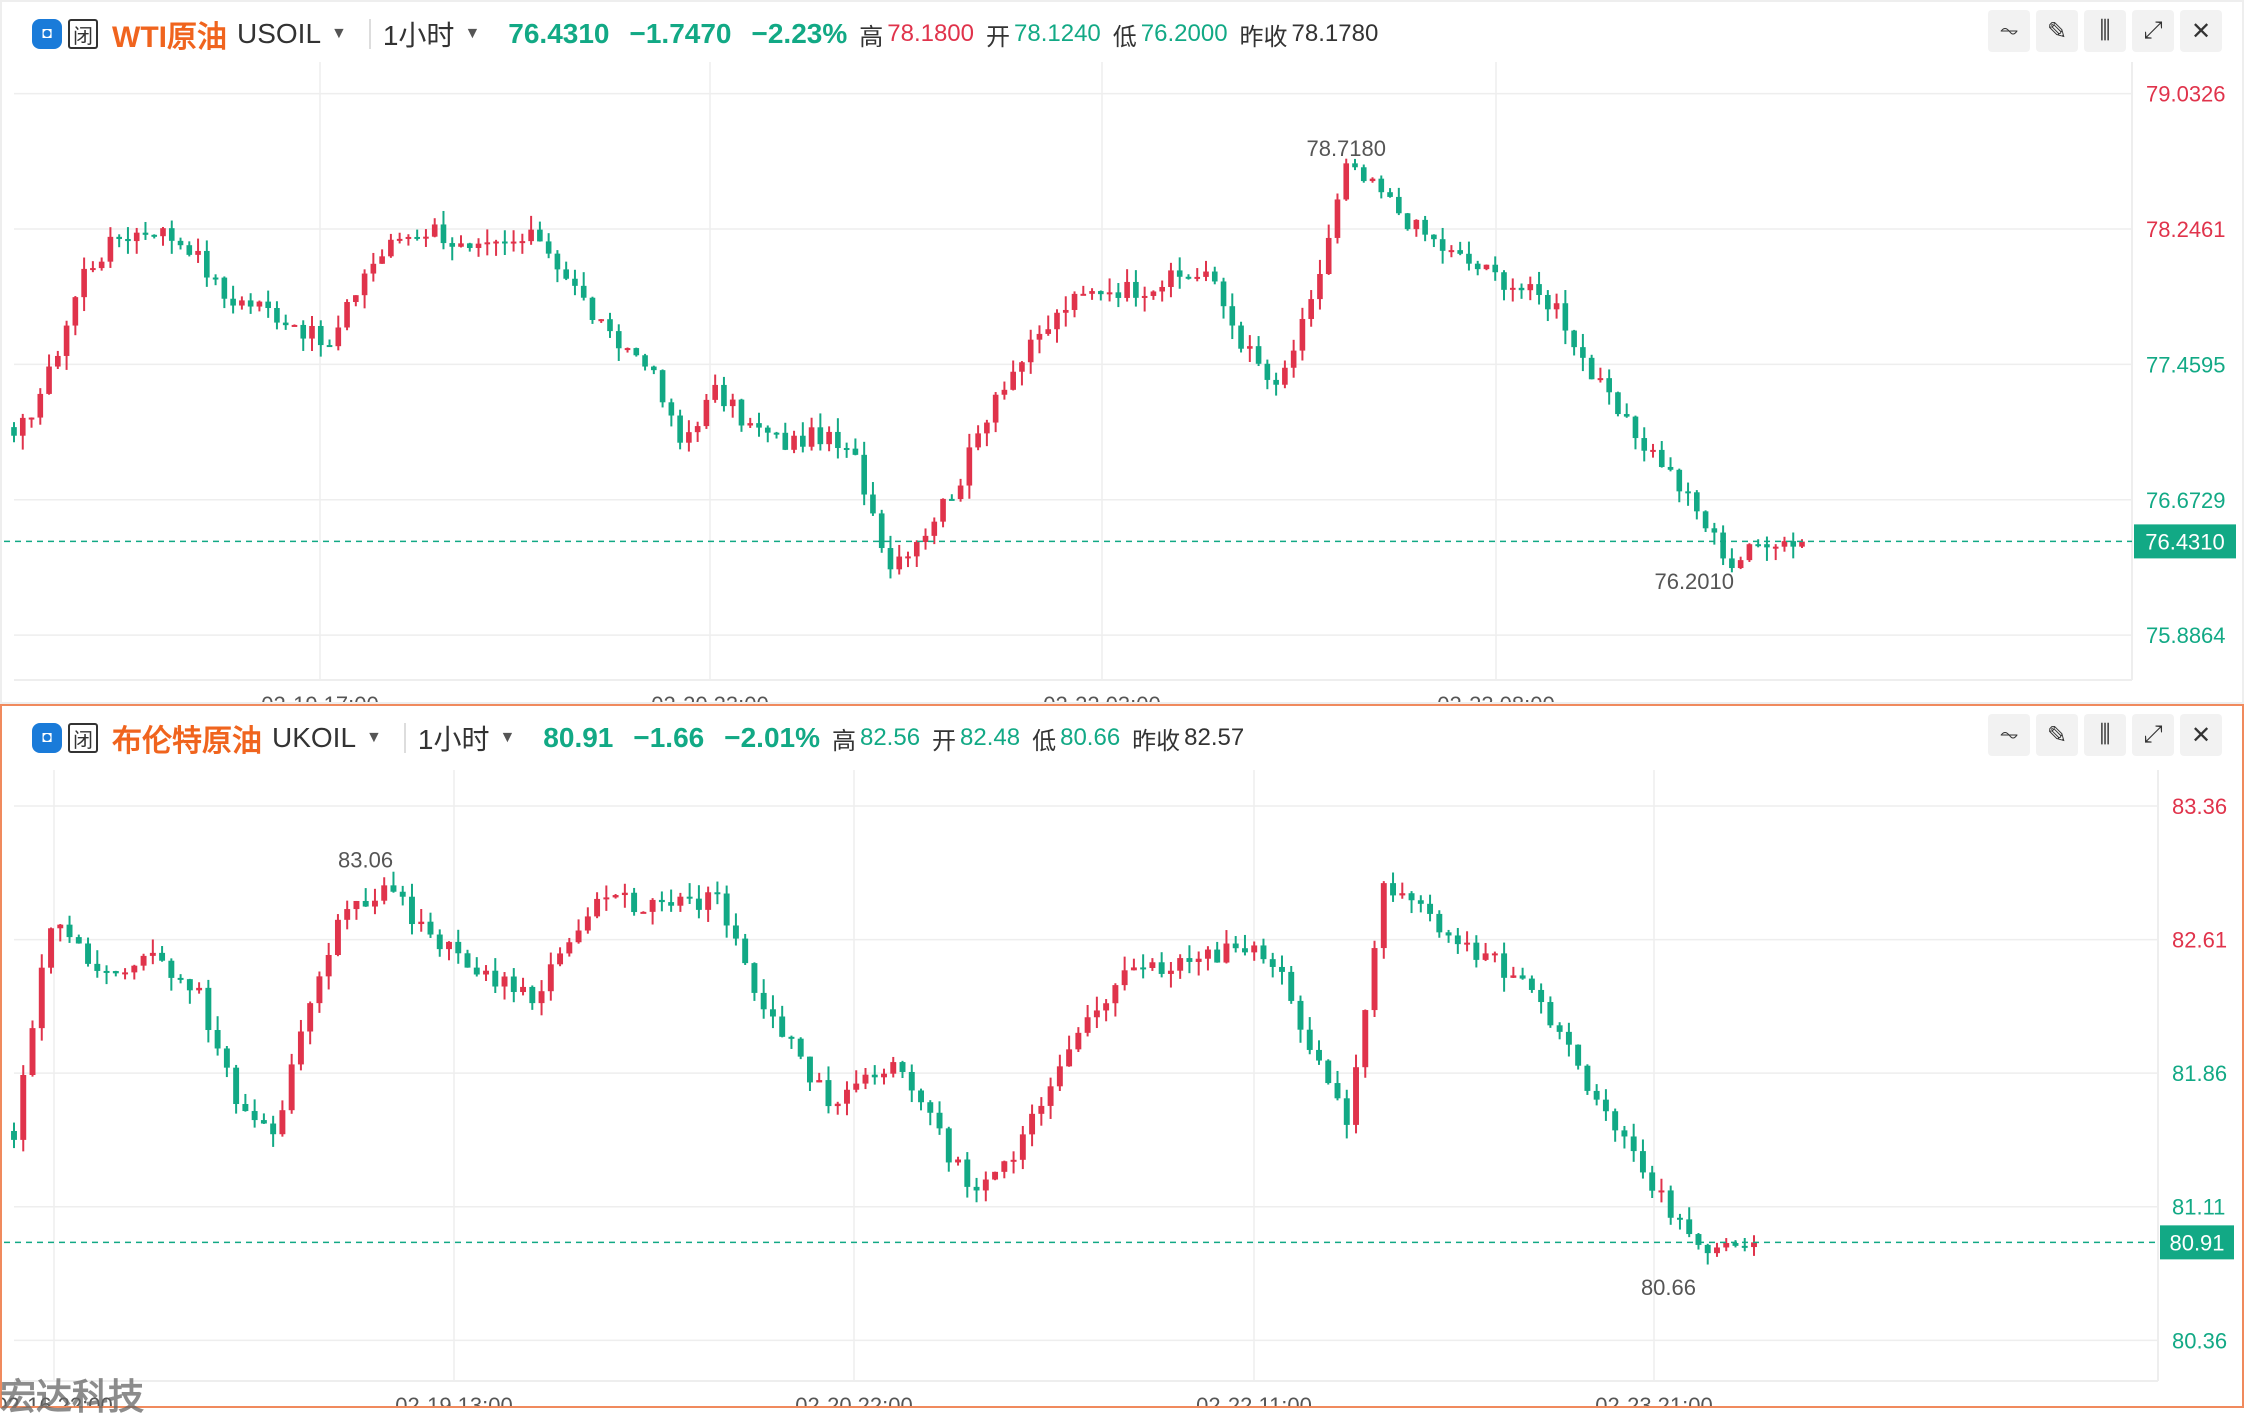  I want to click on x-tick-label: 02-19 17:00, so click(319, 697).